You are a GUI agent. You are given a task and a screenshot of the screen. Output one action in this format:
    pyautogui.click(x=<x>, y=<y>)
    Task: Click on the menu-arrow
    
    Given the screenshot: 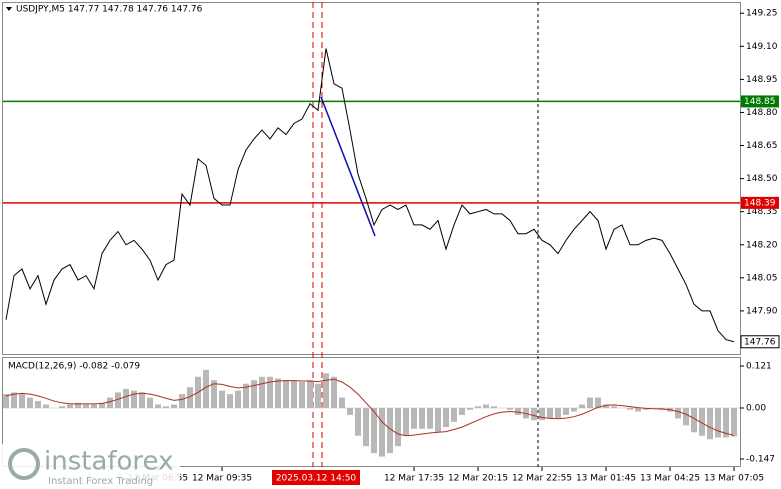 What is the action you would take?
    pyautogui.click(x=9, y=9)
    